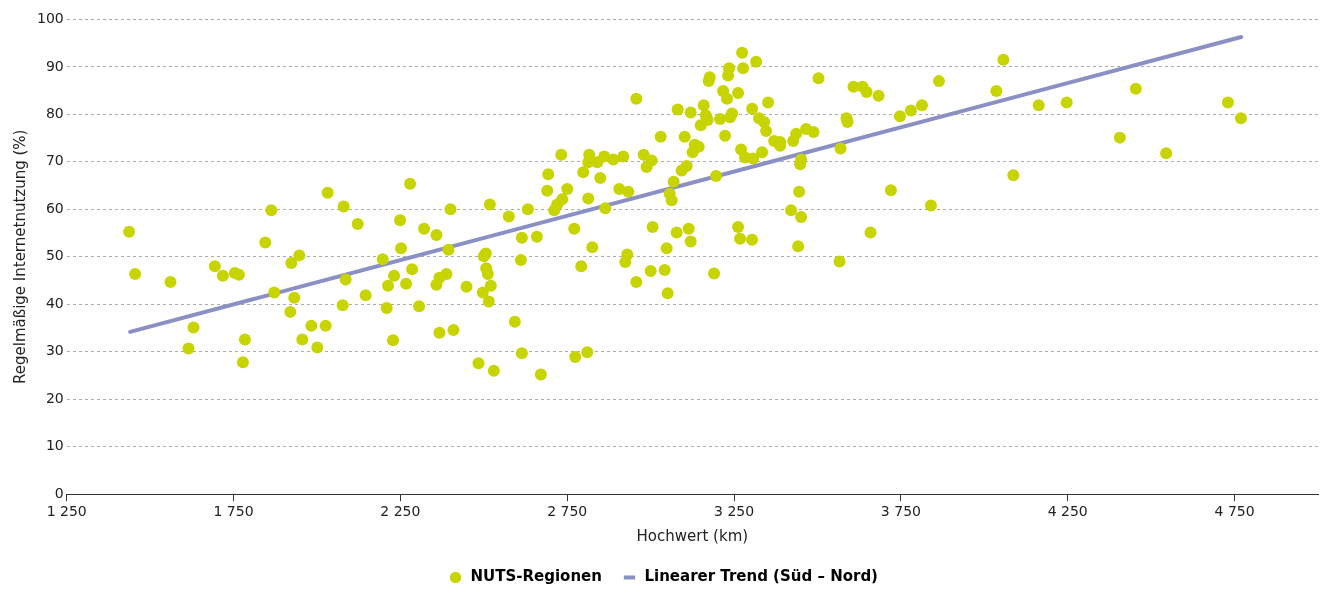 The width and height of the screenshot is (1336, 603). Describe the element at coordinates (54, 207) in the screenshot. I see `y-tick-label: 60` at that location.